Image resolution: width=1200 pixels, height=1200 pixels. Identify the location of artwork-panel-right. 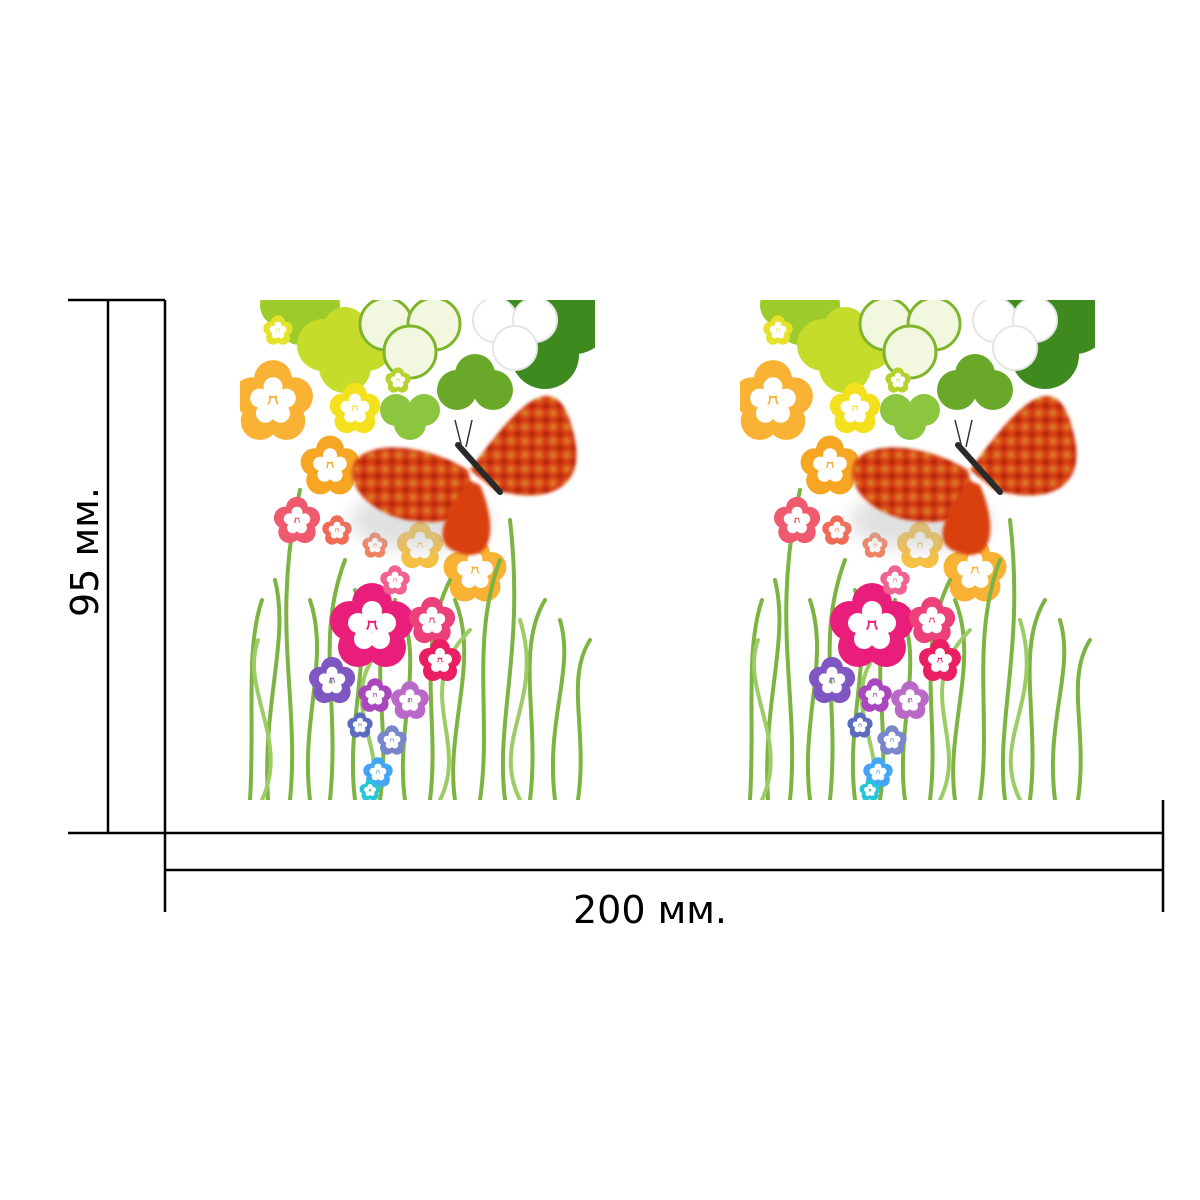
(921, 538).